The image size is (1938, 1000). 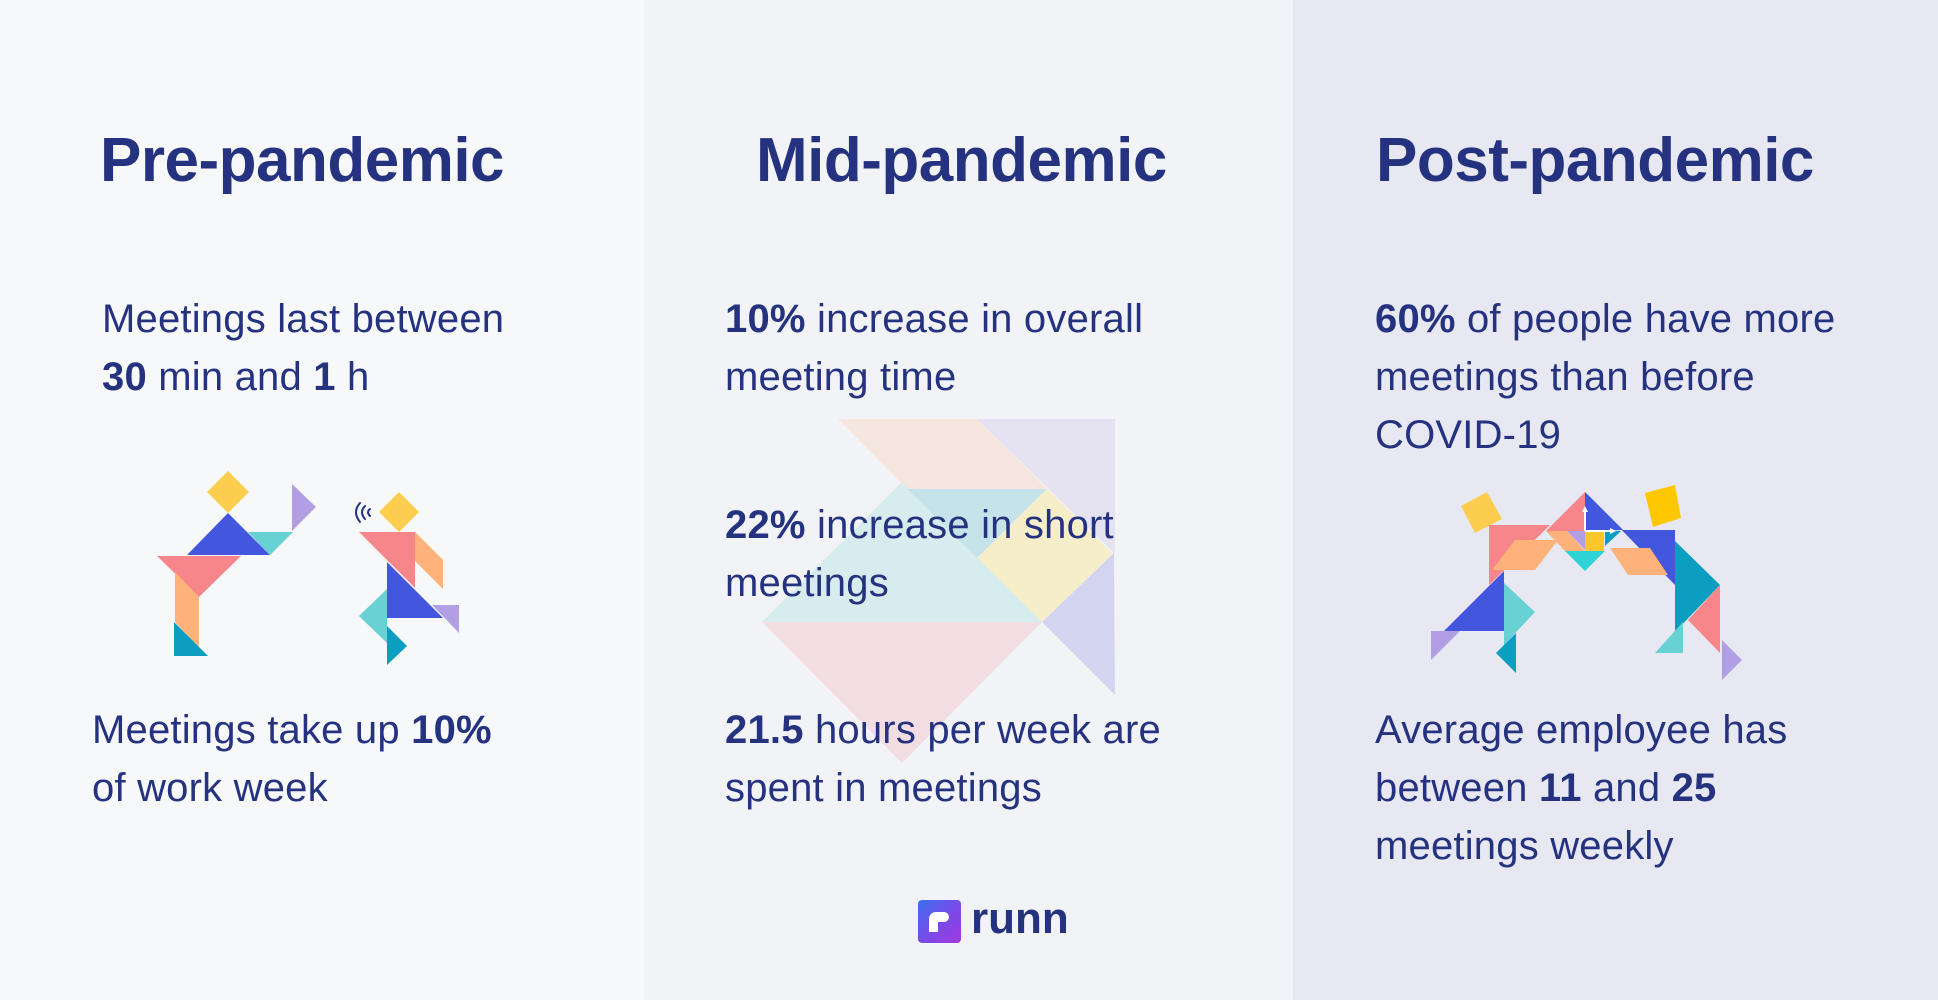 I want to click on title-mid-pandemic: Mid-pandemic, so click(x=961, y=160).